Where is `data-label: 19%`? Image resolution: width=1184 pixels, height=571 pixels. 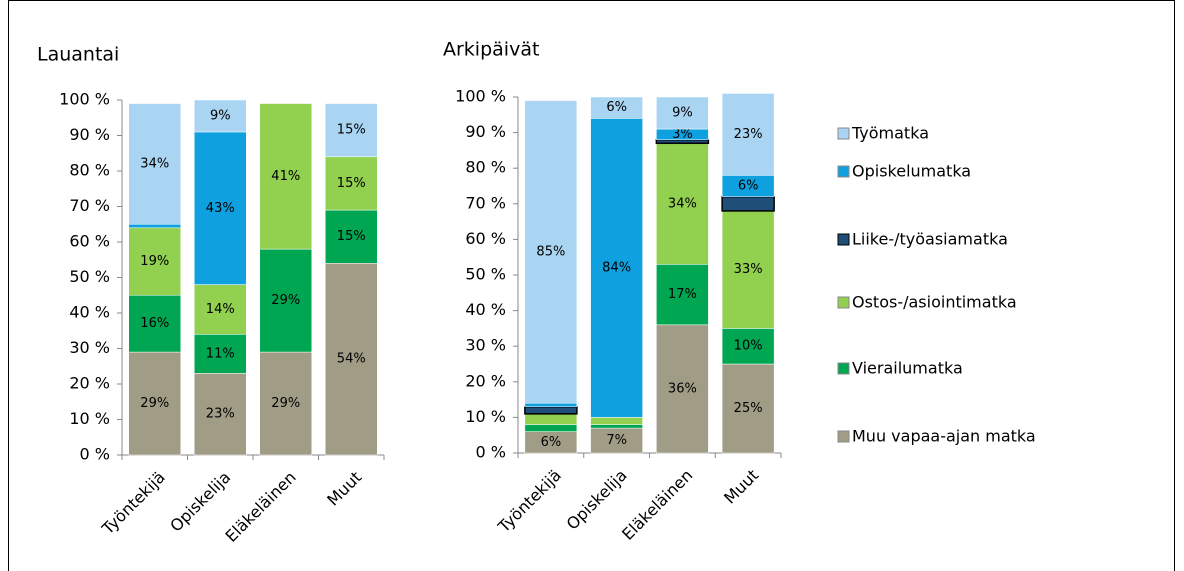 data-label: 19% is located at coordinates (154, 261).